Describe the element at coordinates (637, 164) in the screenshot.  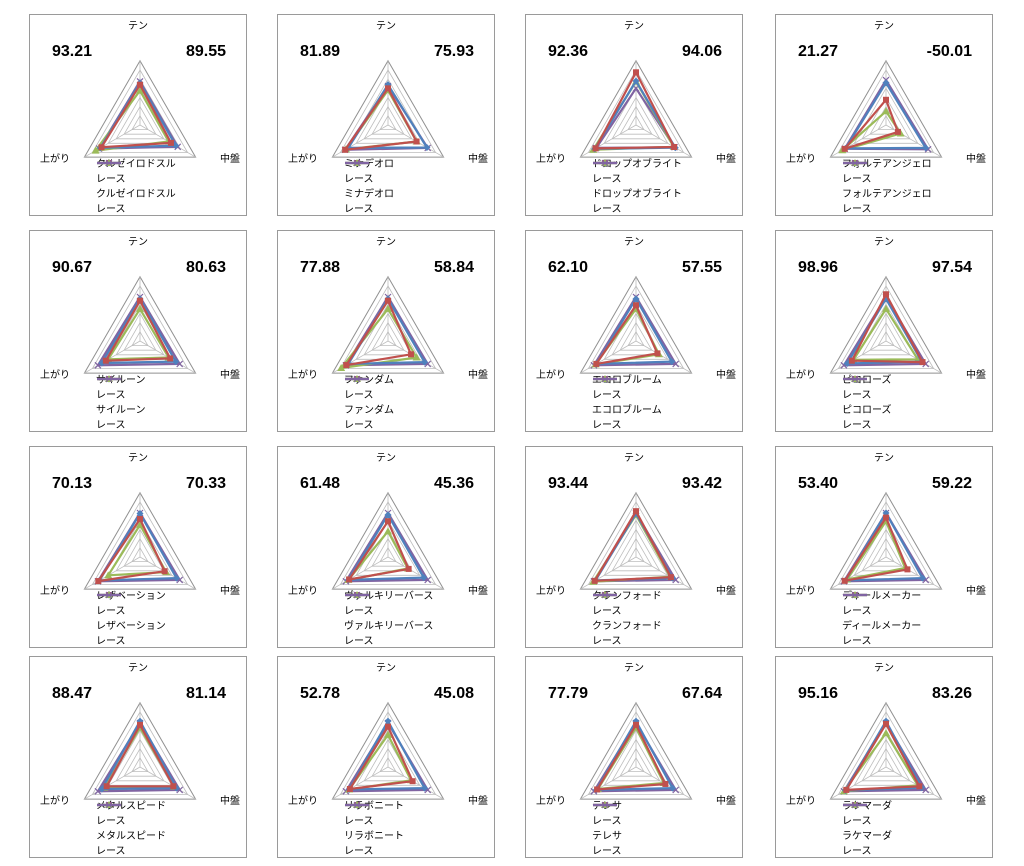
I see `legend-label: ドロップオブライト` at that location.